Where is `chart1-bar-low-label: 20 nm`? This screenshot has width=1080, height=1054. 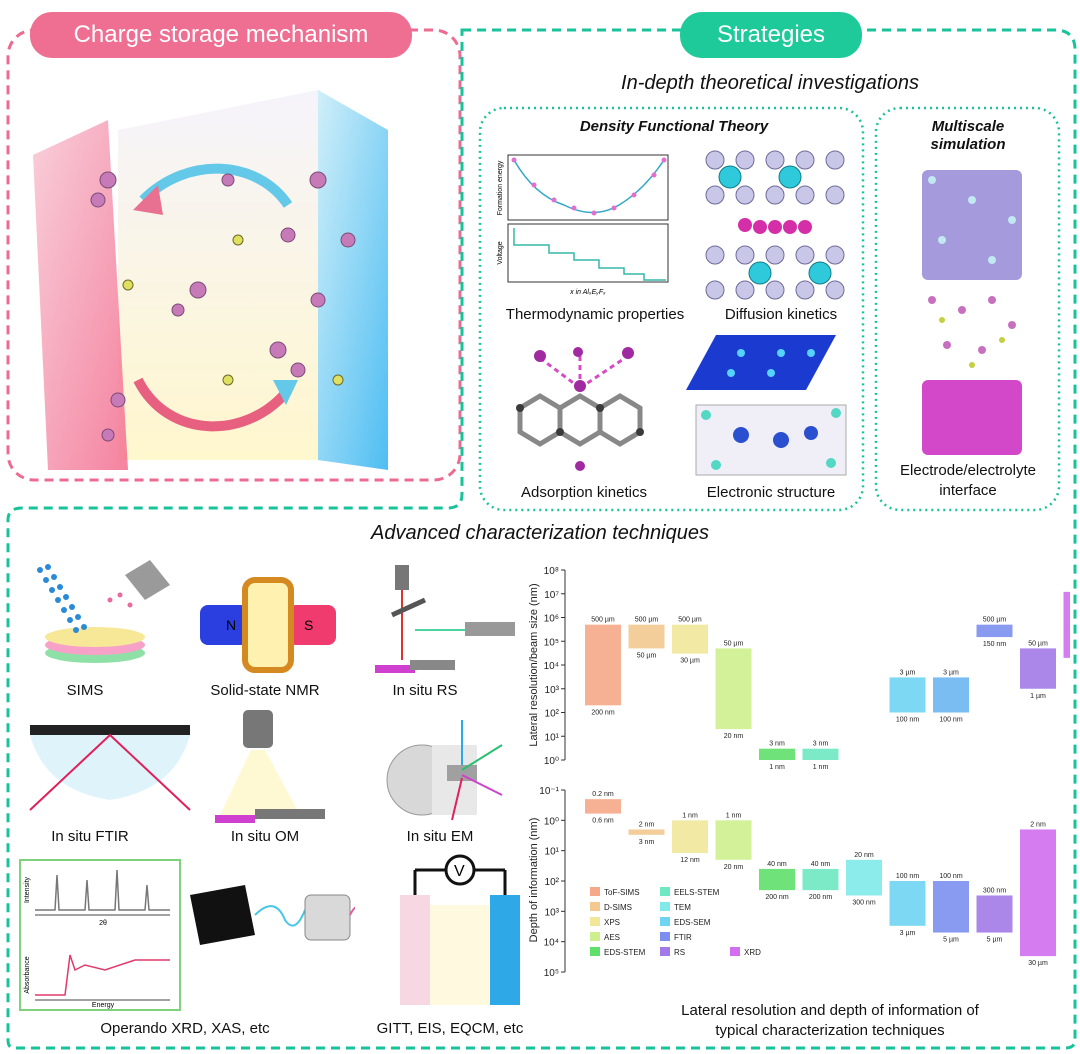 chart1-bar-low-label: 20 nm is located at coordinates (734, 736).